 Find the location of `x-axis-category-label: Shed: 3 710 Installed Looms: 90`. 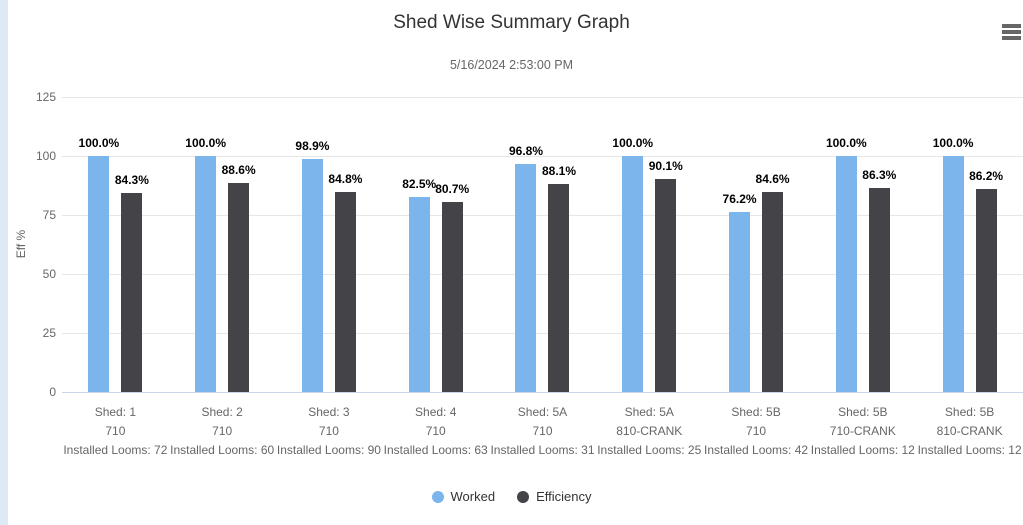

x-axis-category-label: Shed: 3 710 Installed Looms: 90 is located at coordinates (328, 431).